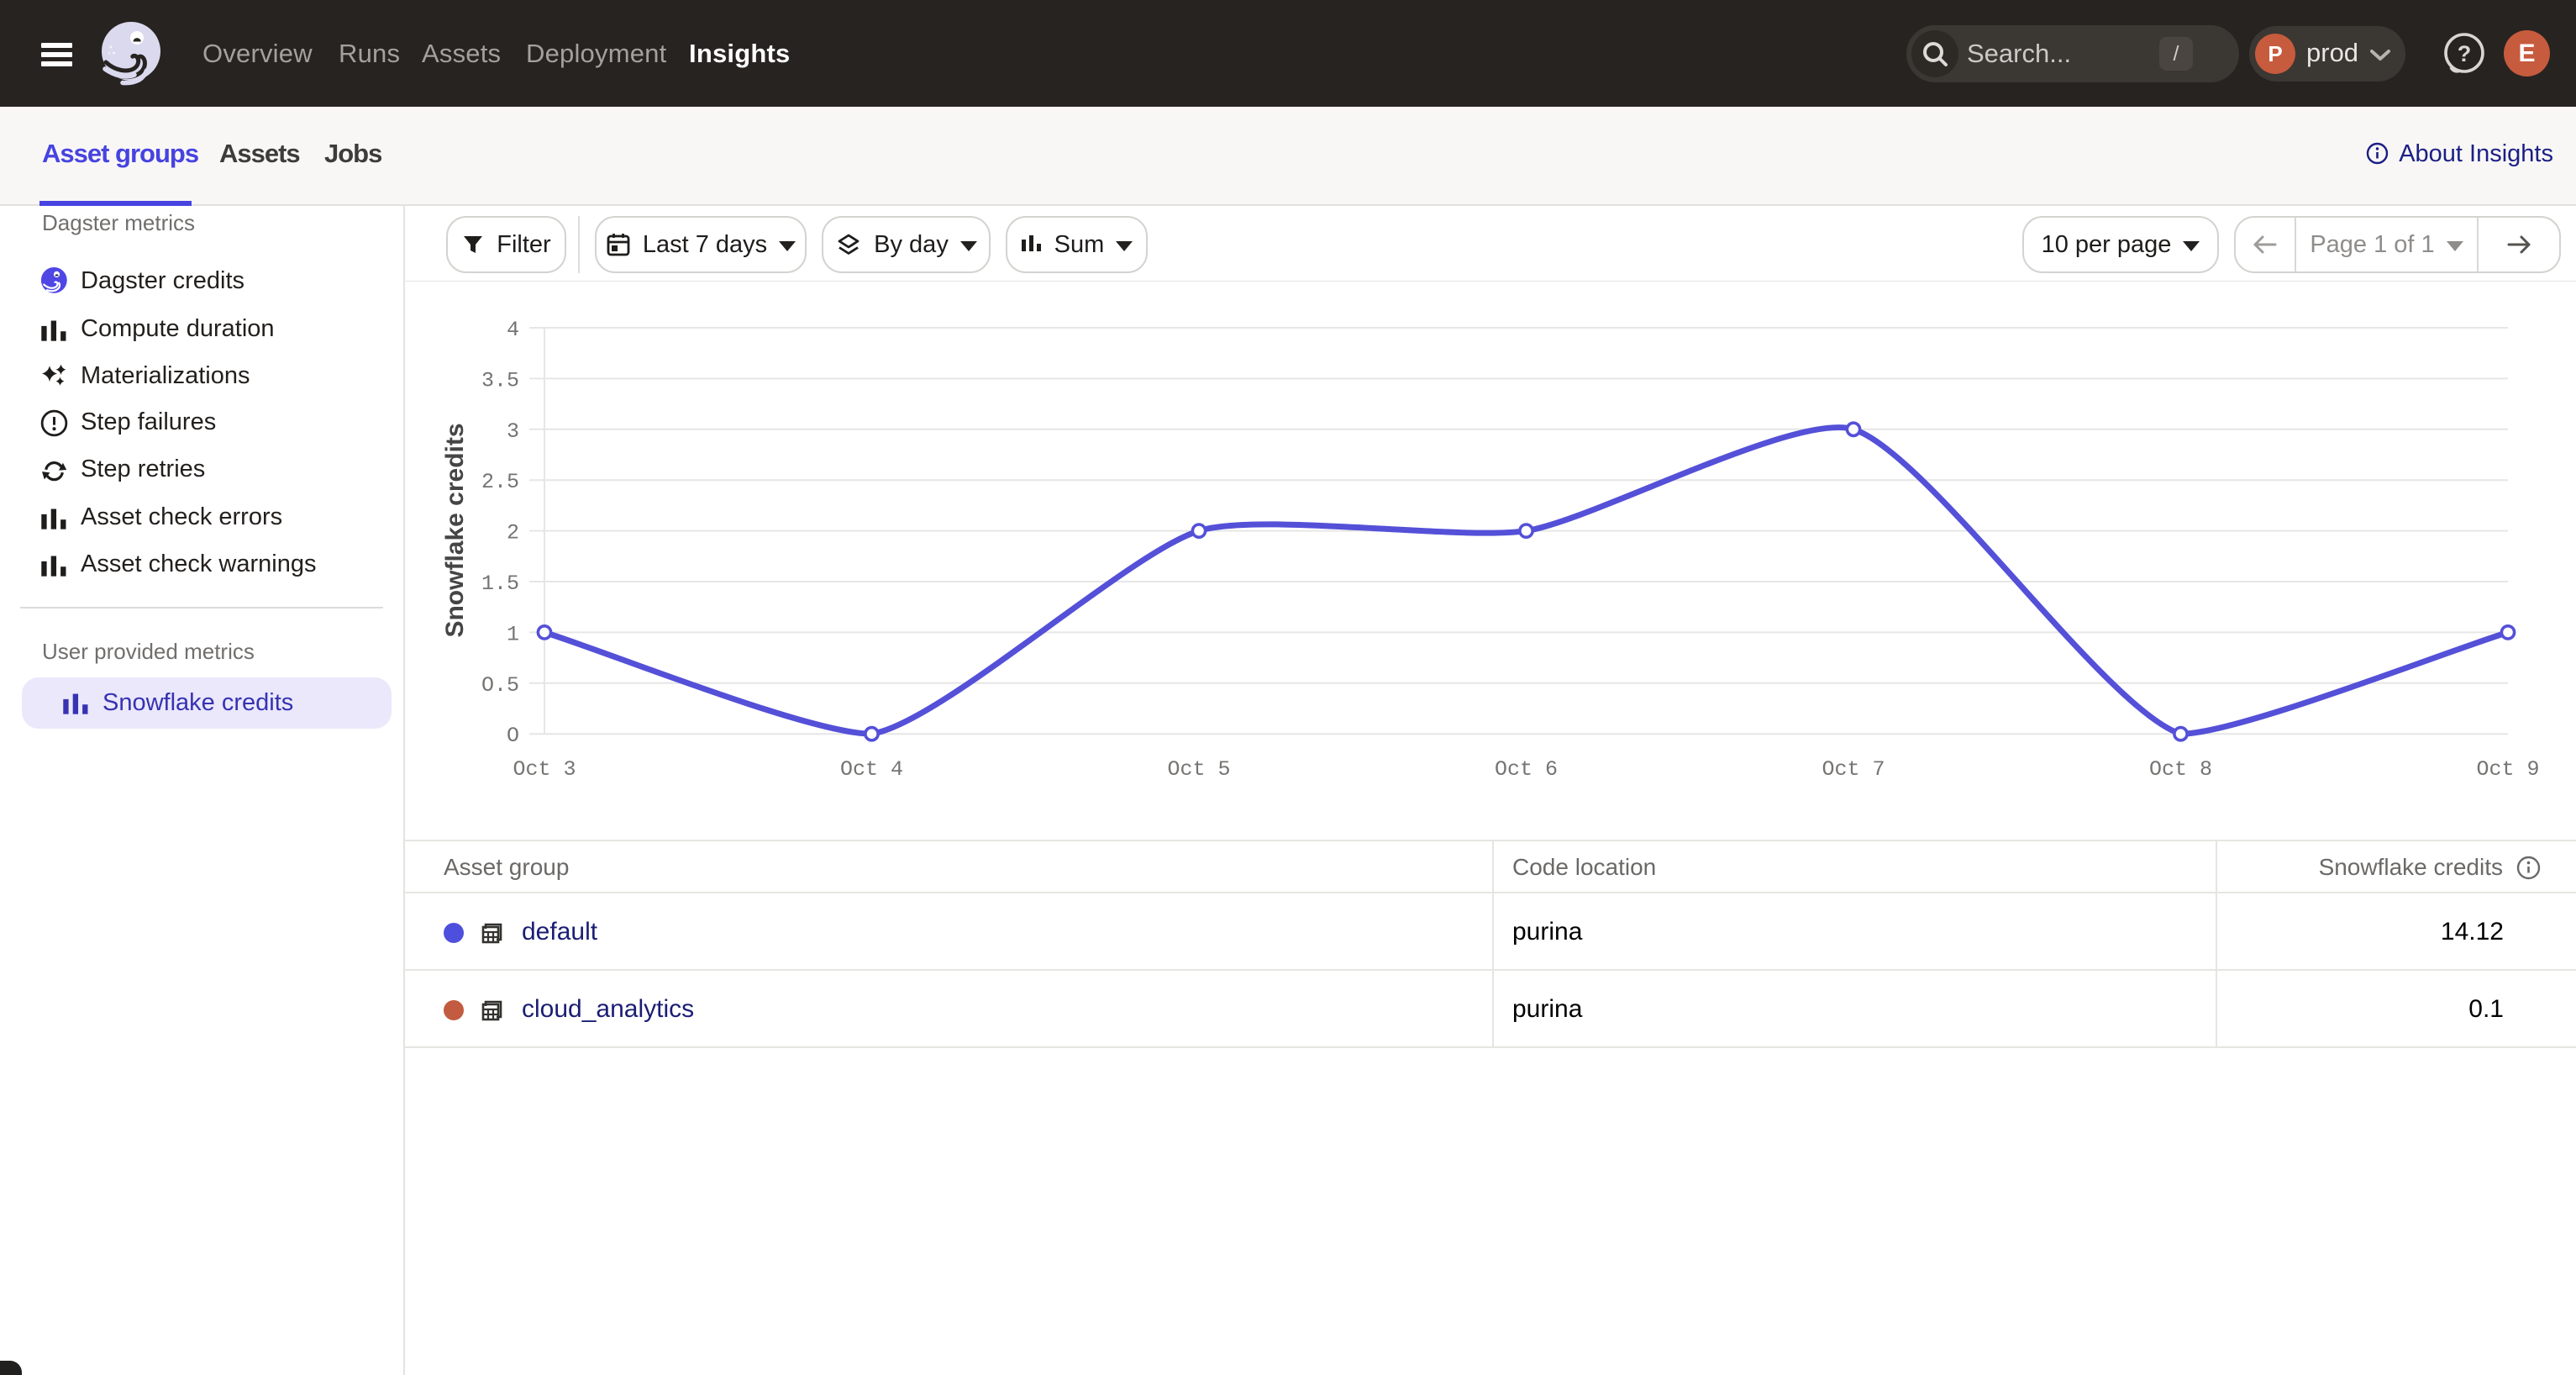 Image resolution: width=2576 pixels, height=1375 pixels. I want to click on svg-text: 3.5, so click(500, 380).